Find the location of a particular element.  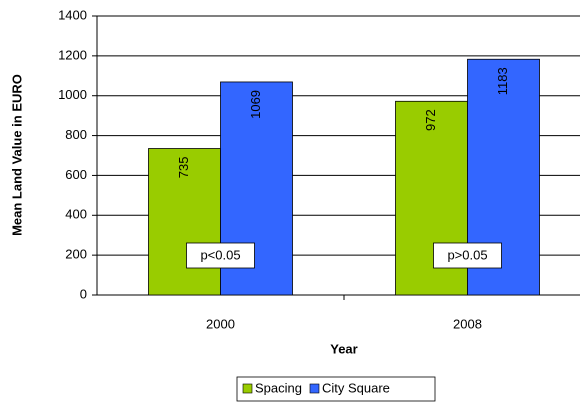

y-tick-label: 1200 is located at coordinates (72, 54).